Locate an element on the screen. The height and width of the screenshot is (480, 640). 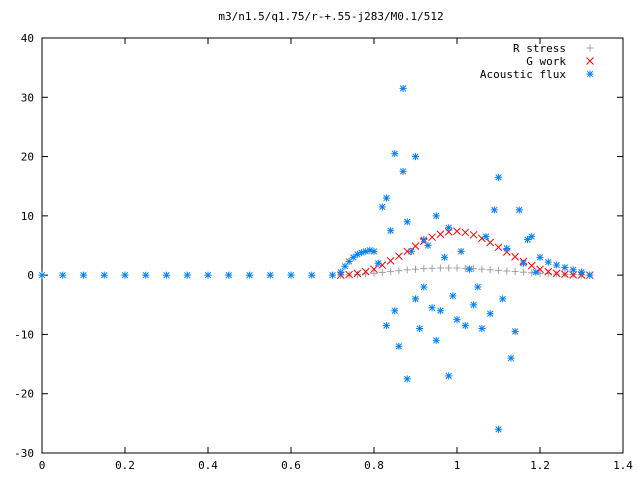
x-tick-label: 1 is located at coordinates (457, 465).